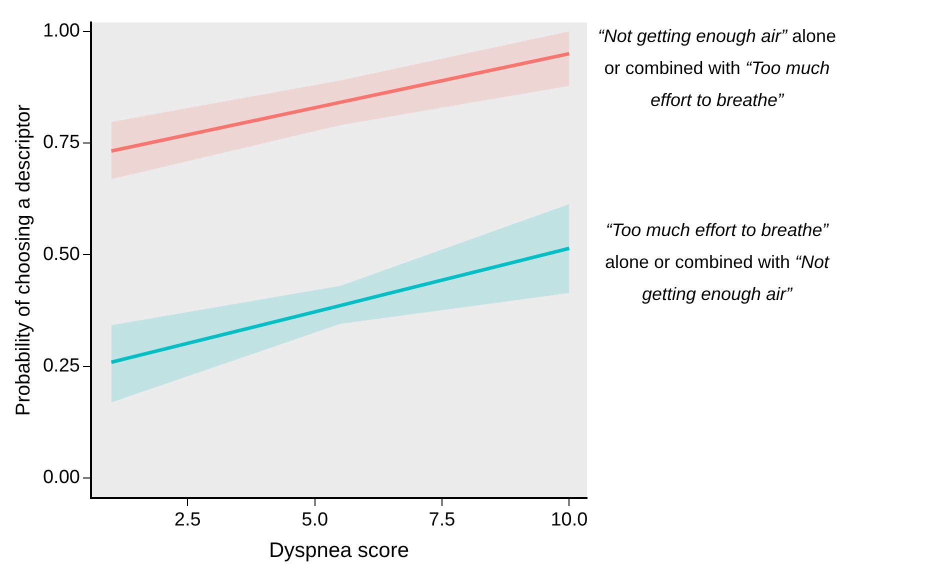 This screenshot has width=928, height=579. I want to click on x-tick-label: 10.0, so click(569, 520).